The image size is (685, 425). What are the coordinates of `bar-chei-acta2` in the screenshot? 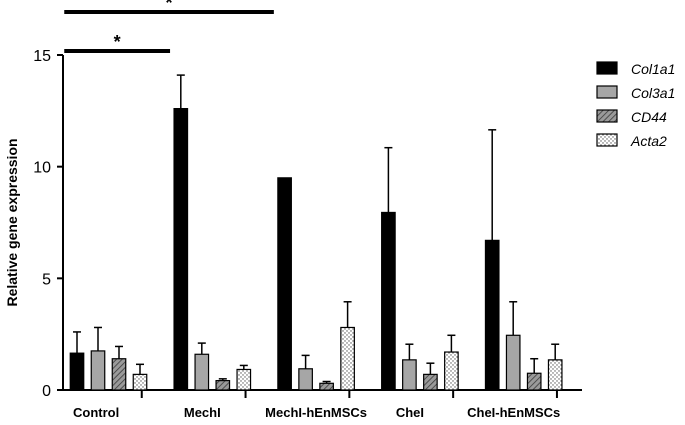 It's located at (451, 371).